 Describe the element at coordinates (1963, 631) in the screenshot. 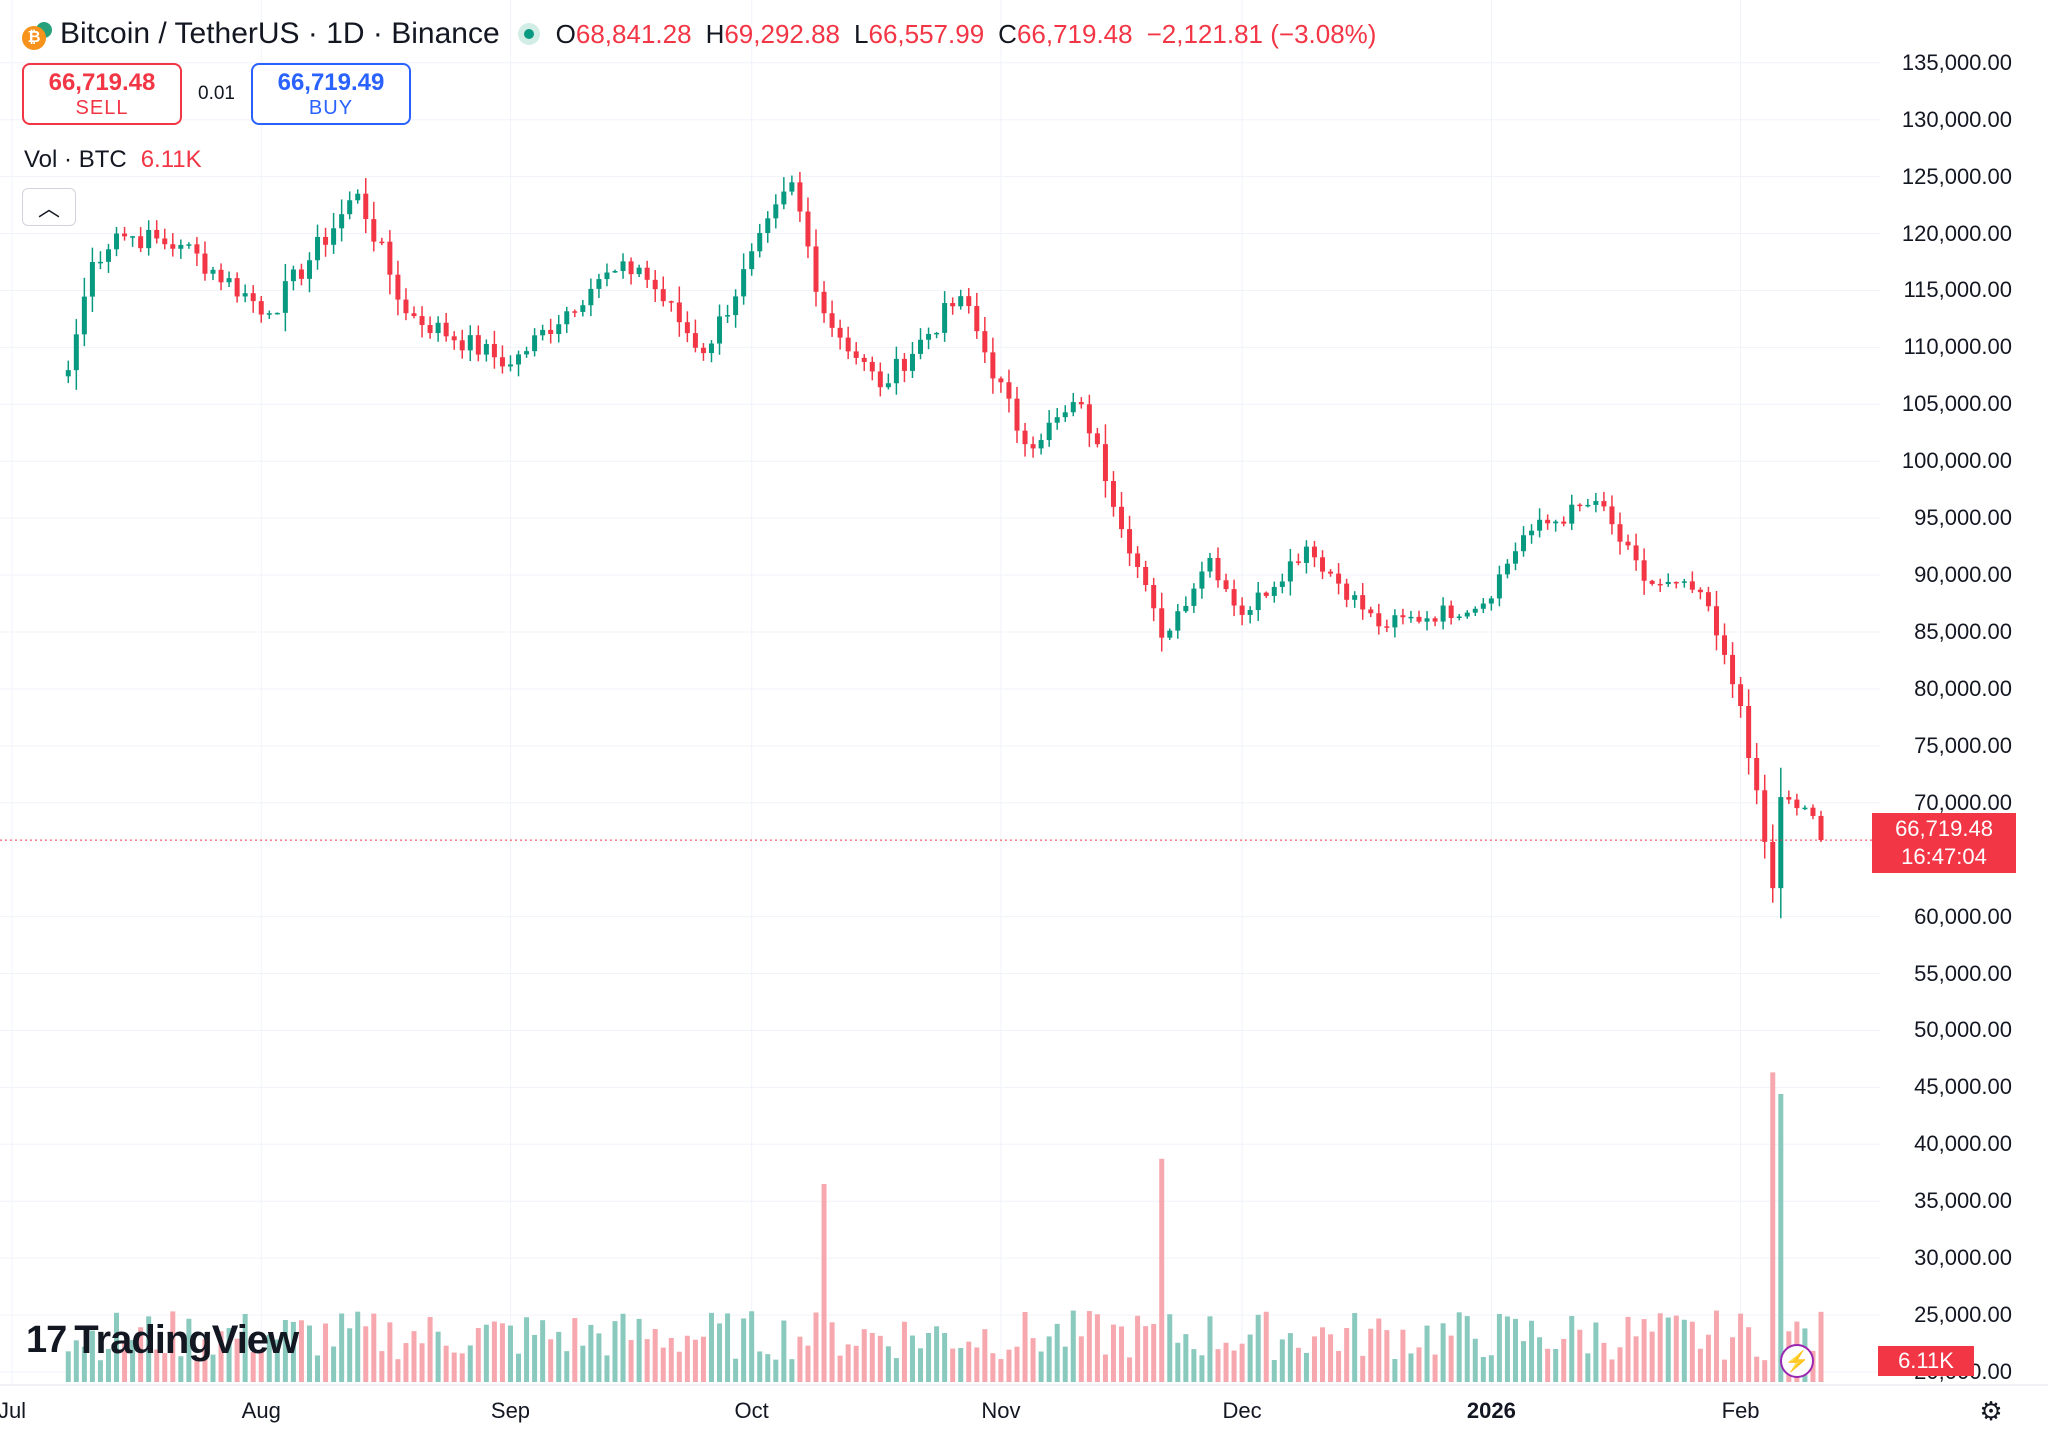

I see `price-axis-label: 85,000.00` at that location.